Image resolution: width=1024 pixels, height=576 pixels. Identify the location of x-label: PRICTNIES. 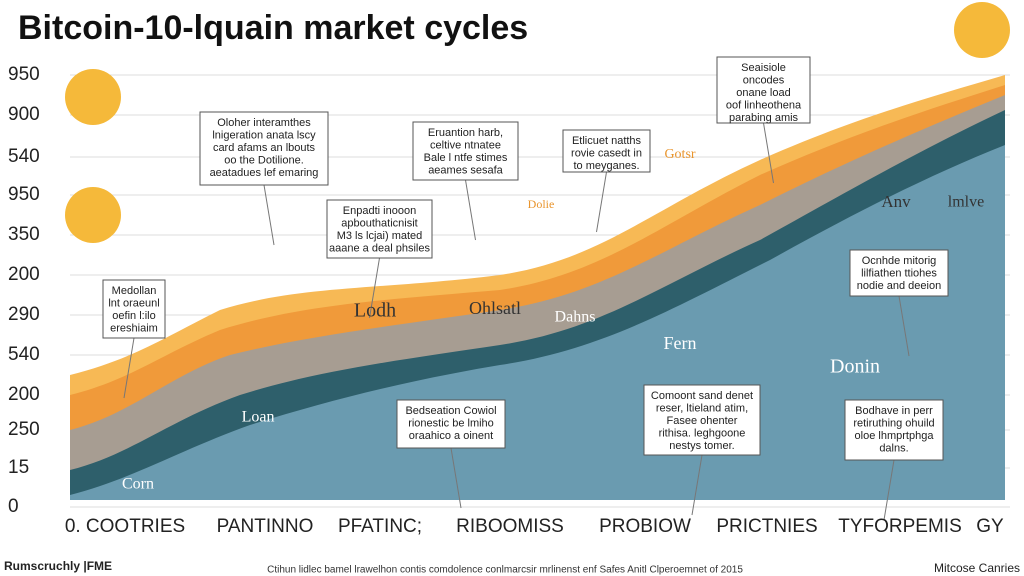
(766, 526).